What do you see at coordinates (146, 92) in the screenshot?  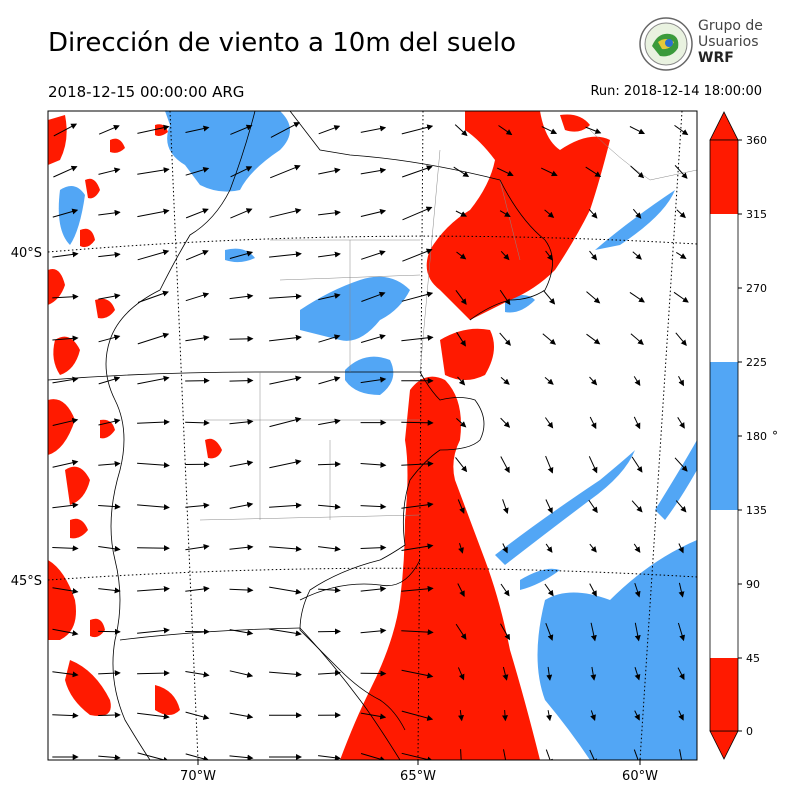 I see `valid-time: 2018-12-15 00:00:00 ARG` at bounding box center [146, 92].